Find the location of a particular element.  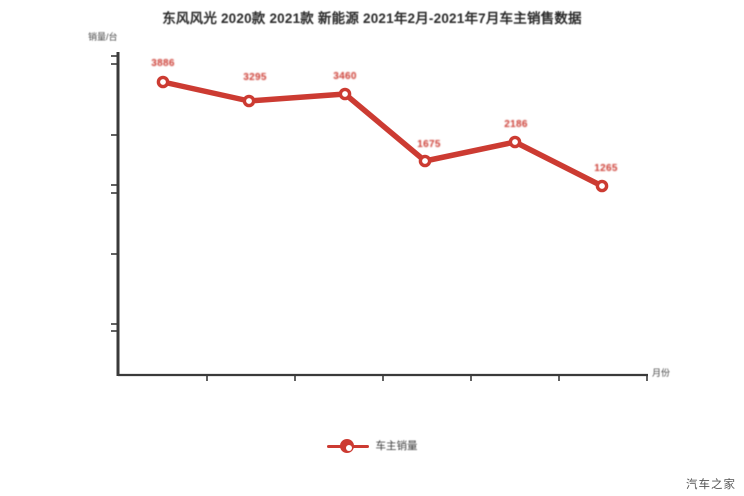

watermark-autohome: 汽车之家 is located at coordinates (711, 485).